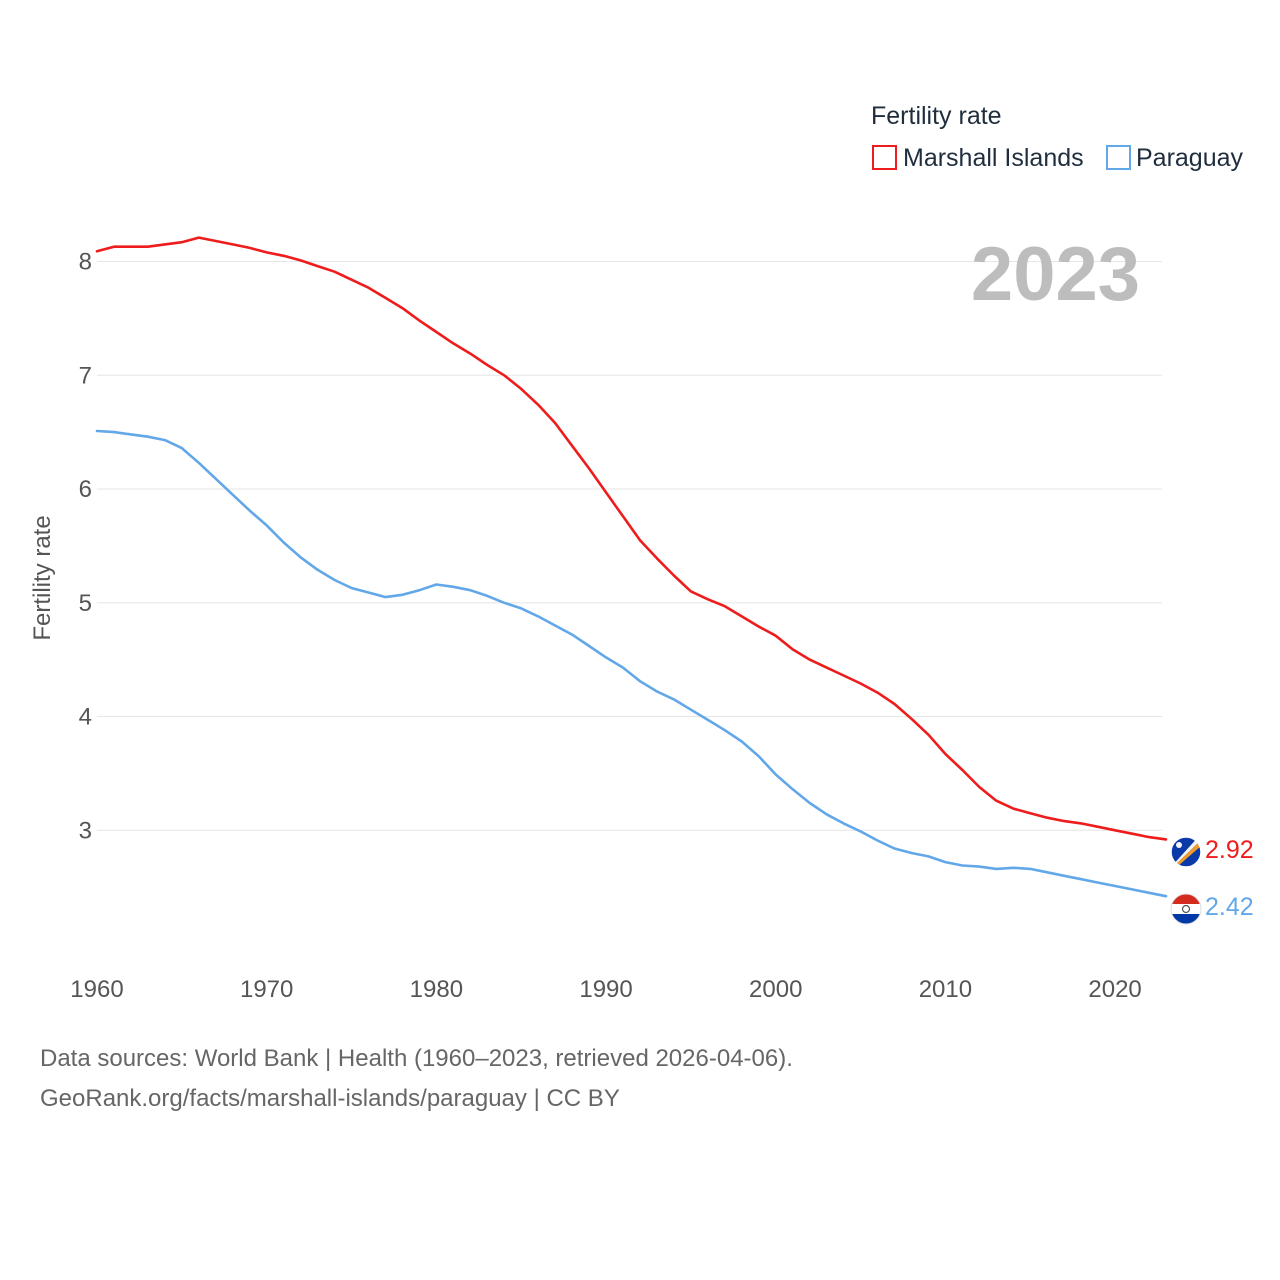 This screenshot has width=1280, height=1280. I want to click on y-tick-label: 8, so click(85, 262).